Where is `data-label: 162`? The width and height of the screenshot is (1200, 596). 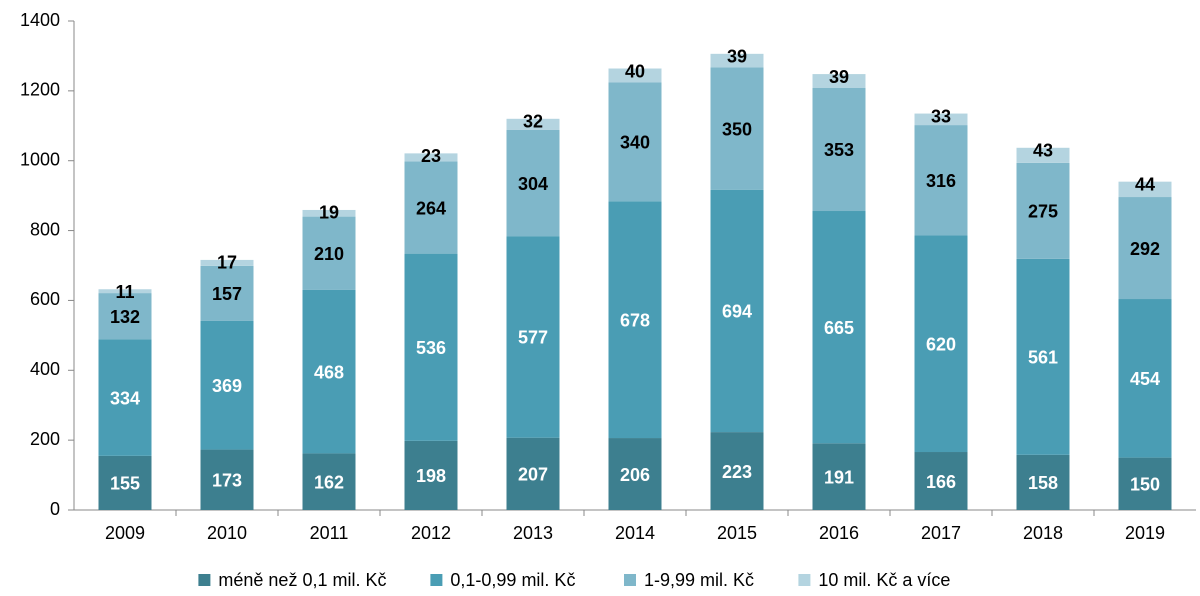
data-label: 162 is located at coordinates (329, 482).